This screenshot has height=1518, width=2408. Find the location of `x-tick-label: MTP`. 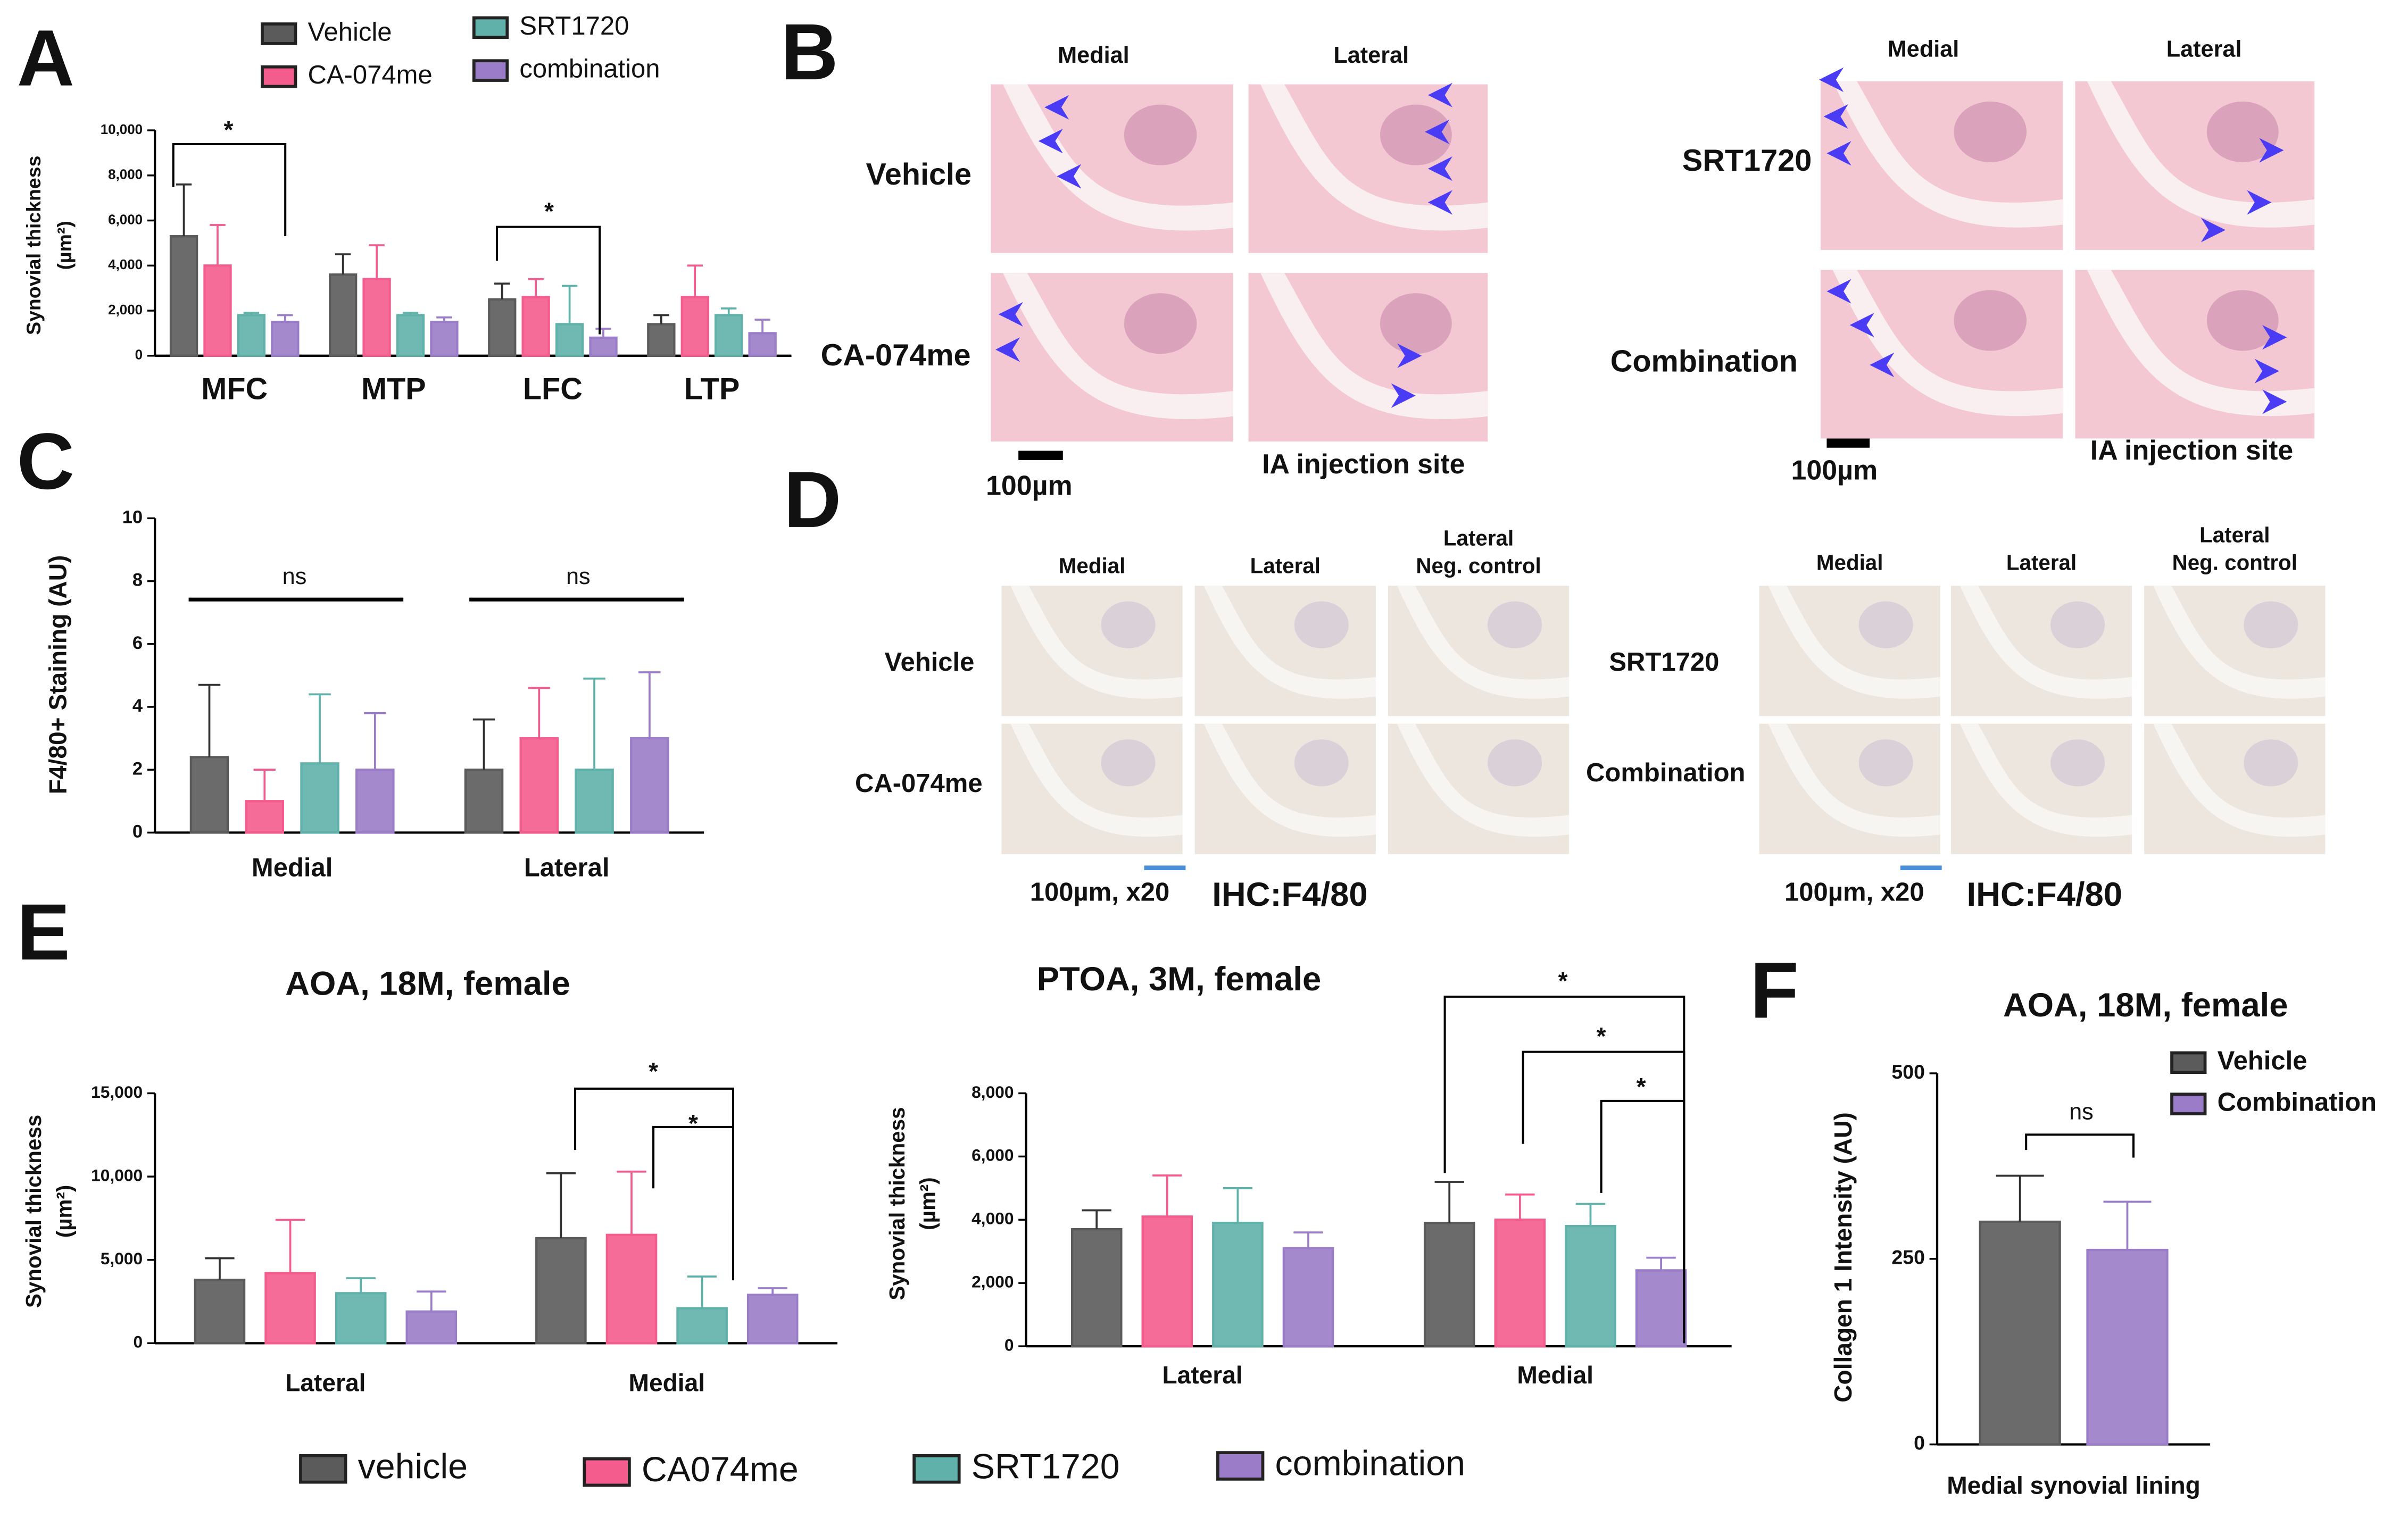

x-tick-label: MTP is located at coordinates (393, 389).